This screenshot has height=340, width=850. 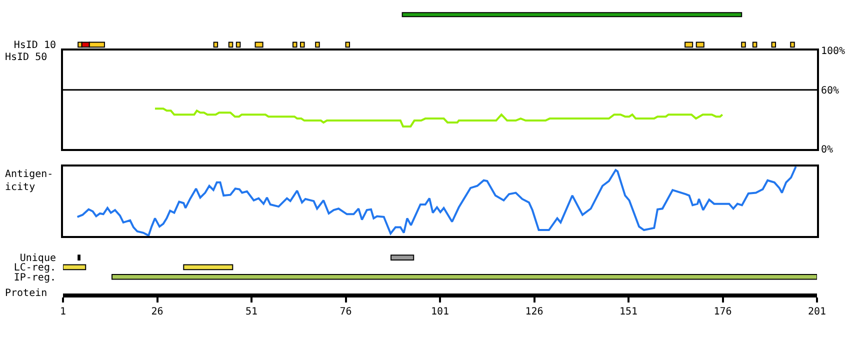 I want to click on y-axis-title: Antigen- icity, so click(x=29, y=181).